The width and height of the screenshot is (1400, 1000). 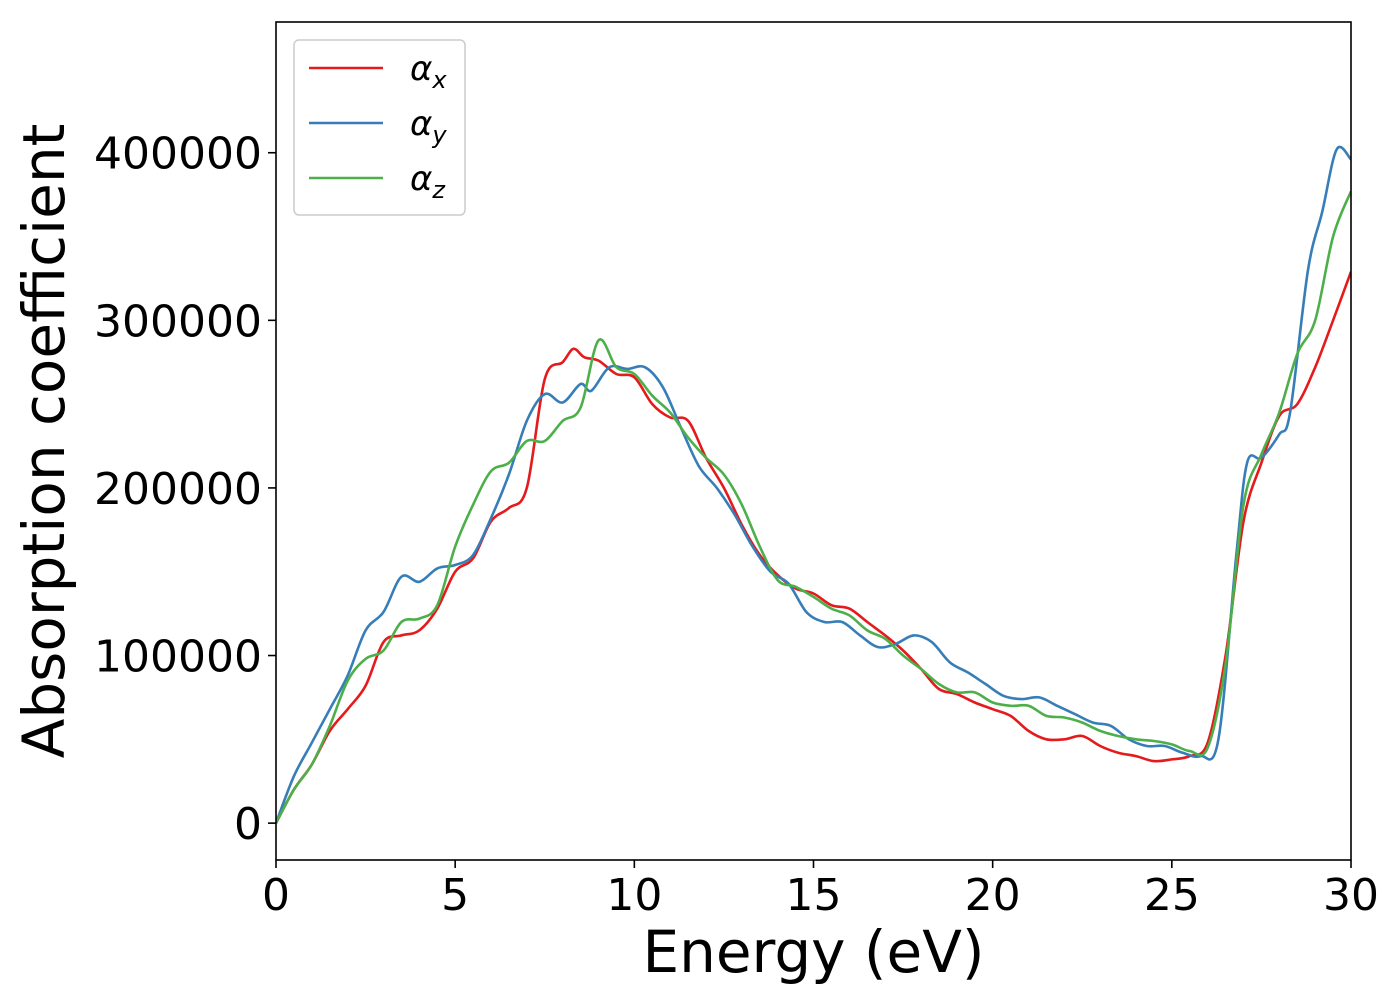 What do you see at coordinates (178, 657) in the screenshot?
I see `y-tick-label: 100000` at bounding box center [178, 657].